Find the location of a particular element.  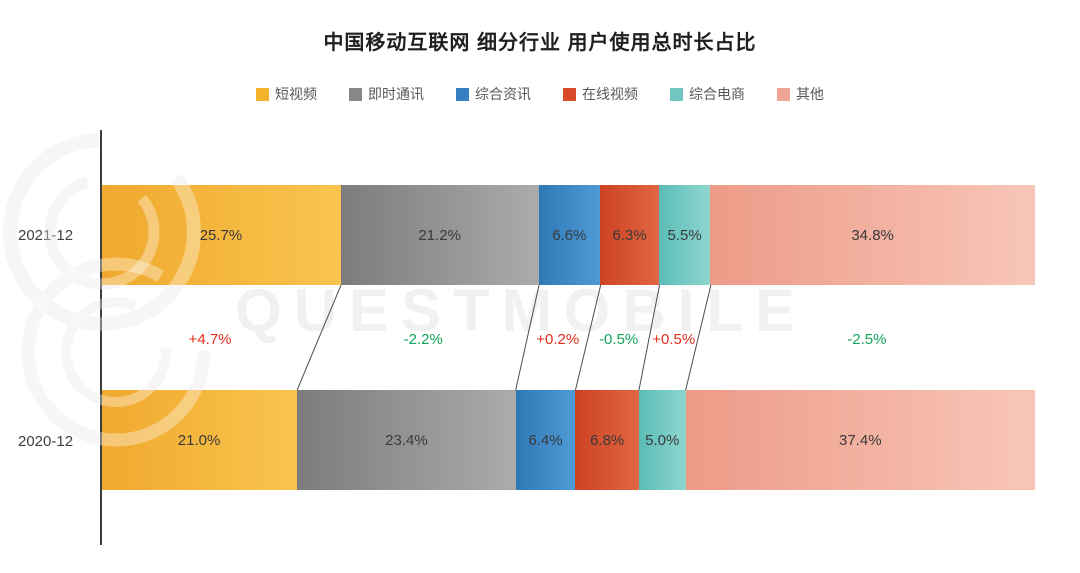

legend-item-5: 其他 is located at coordinates (800, 94).